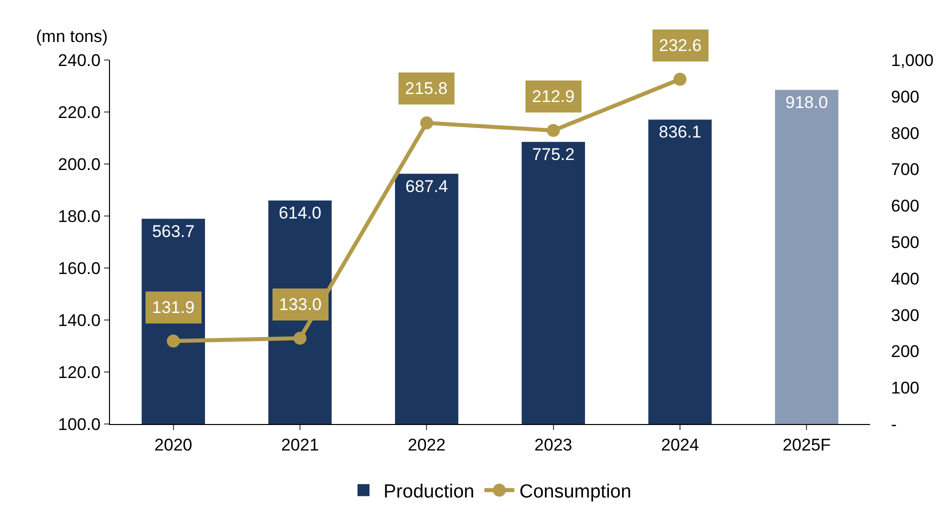 The width and height of the screenshot is (946, 521). What do you see at coordinates (905, 352) in the screenshot?
I see `y2-tick-label: 200` at bounding box center [905, 352].